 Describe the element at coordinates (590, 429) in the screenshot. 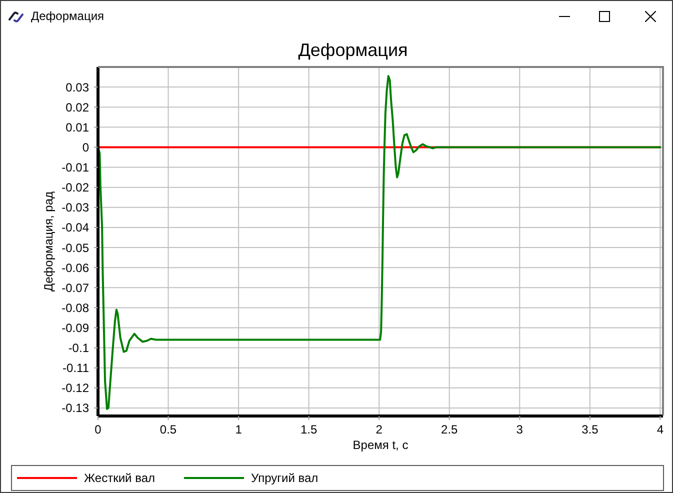

I see `x-tick-label: 3.5` at that location.